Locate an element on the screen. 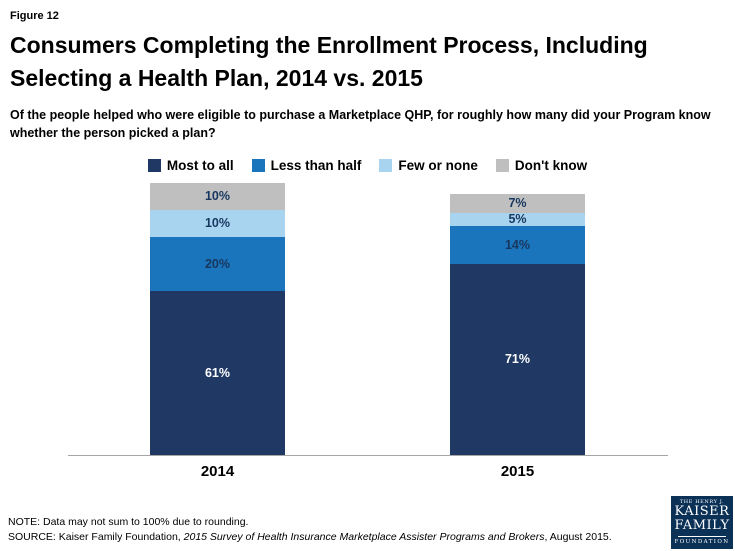  segment-most-to-all: 61% is located at coordinates (217, 373).